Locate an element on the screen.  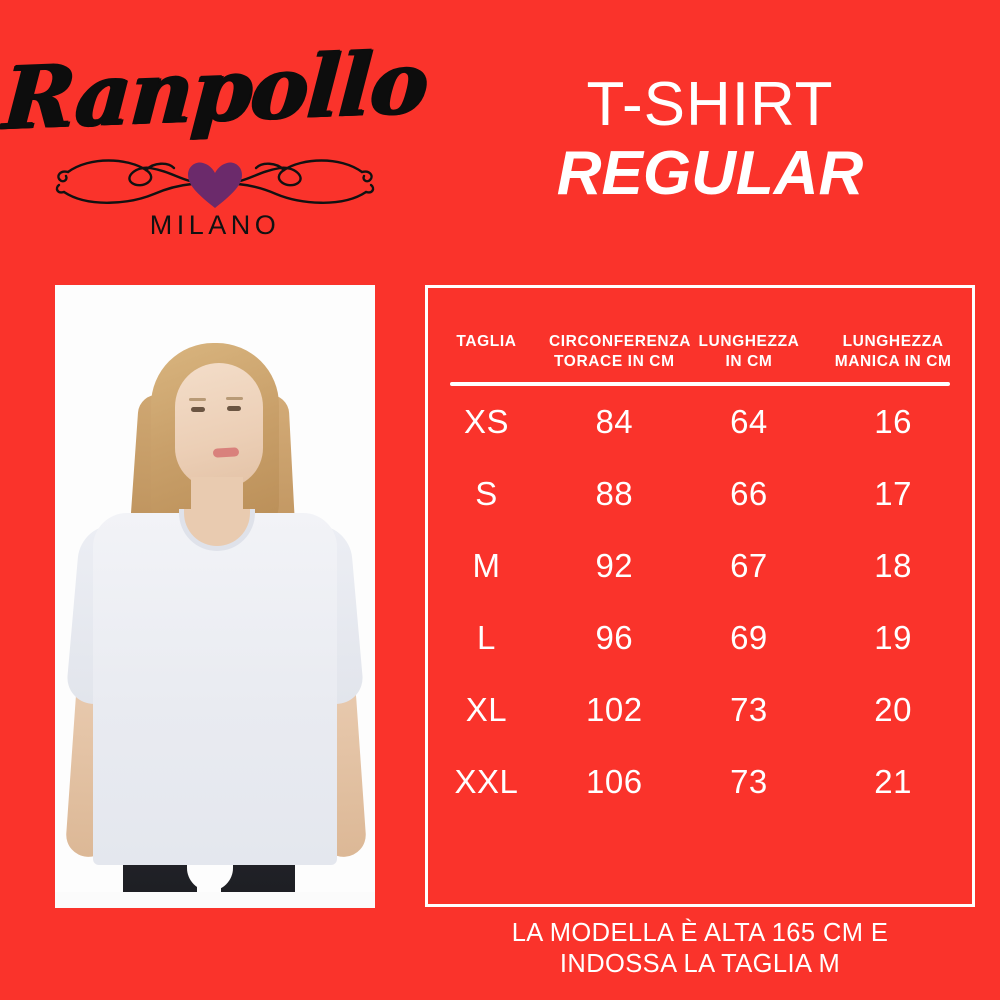
flourish-ornament-icon is located at coordinates (215, 183).